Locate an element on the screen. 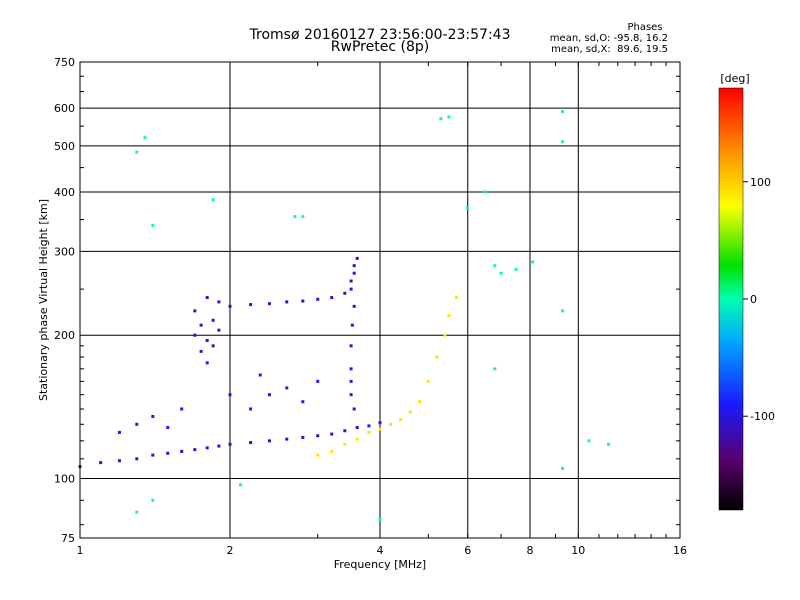 This screenshot has height=600, width=800. phase-stats-x: mean, sd,X: 89.6, 19.5 is located at coordinates (609, 49).